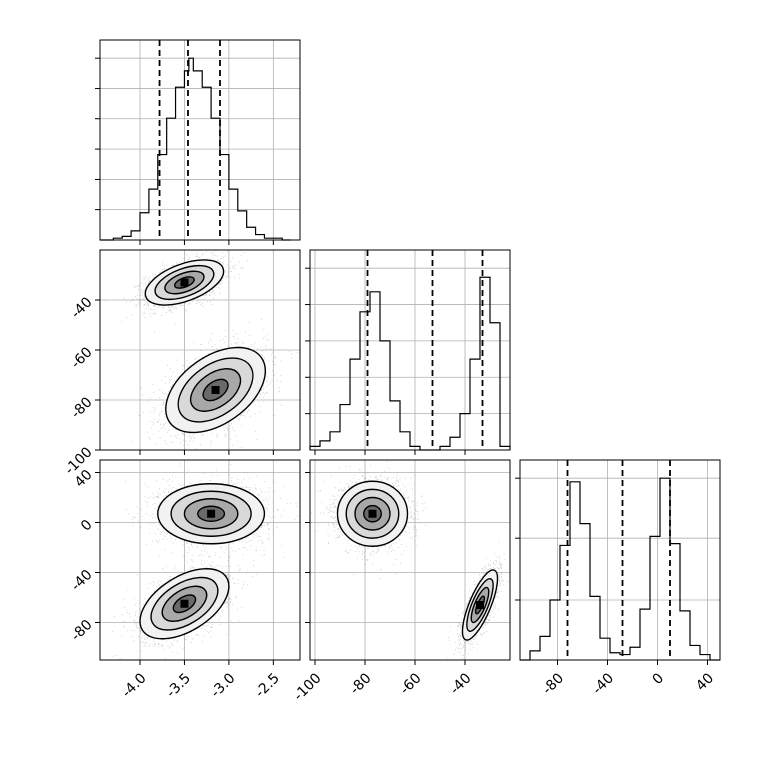  I want to click on y-tick-label: -60, so click(81, 357).